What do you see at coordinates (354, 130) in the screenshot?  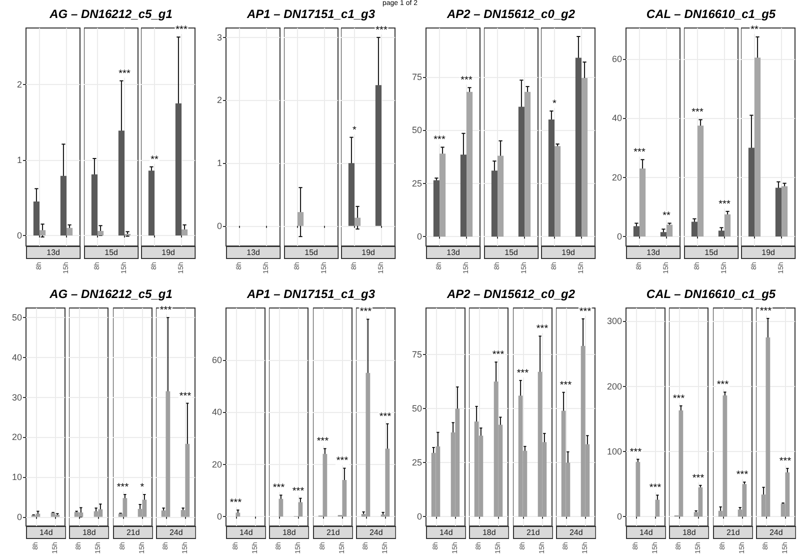 I see `annotation: *` at bounding box center [354, 130].